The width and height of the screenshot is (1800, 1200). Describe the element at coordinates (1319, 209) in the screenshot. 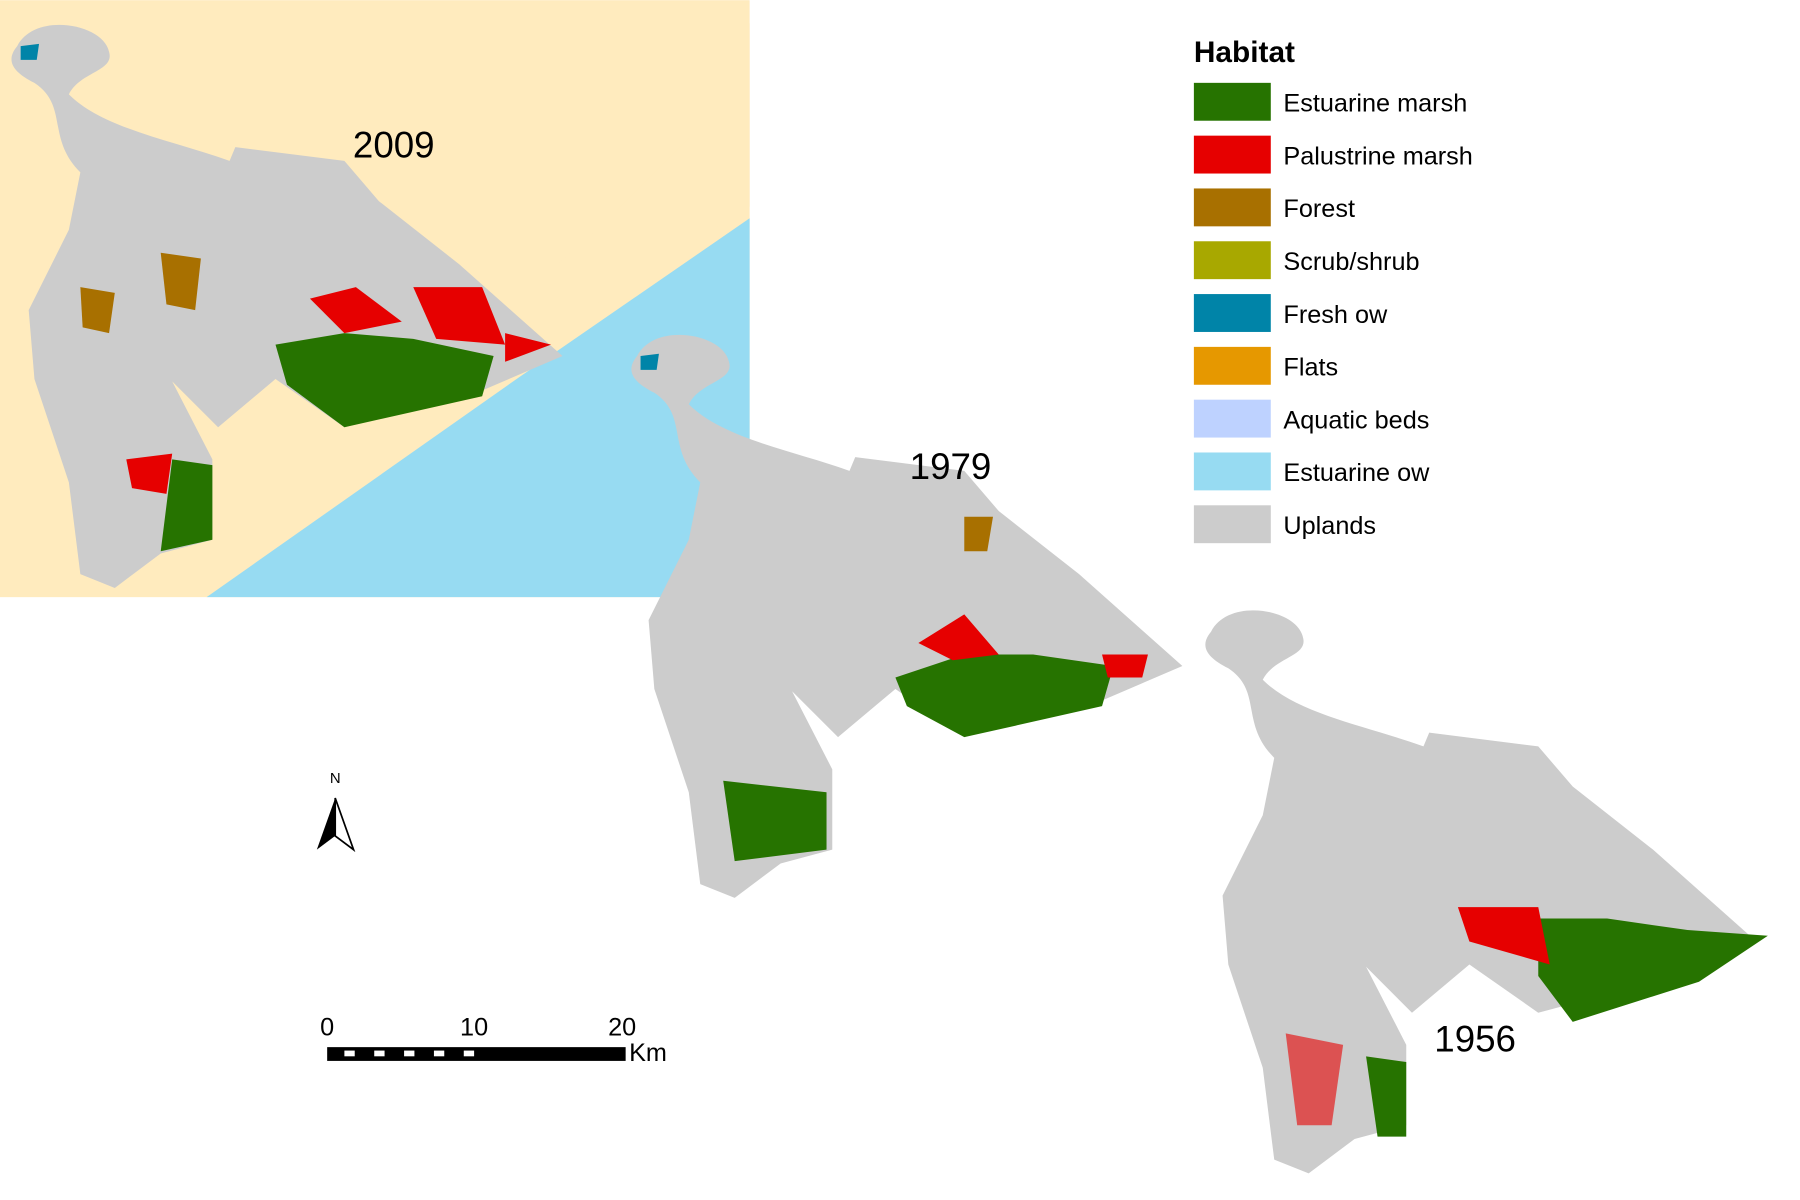

I see `legend-label: Forest` at that location.